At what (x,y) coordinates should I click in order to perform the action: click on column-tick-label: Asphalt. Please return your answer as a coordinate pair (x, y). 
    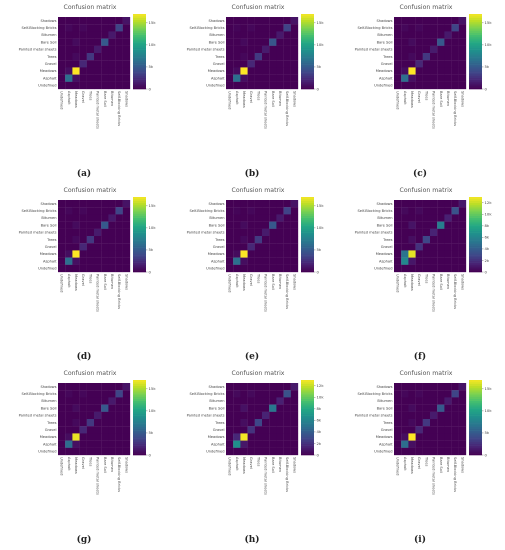
    Looking at the image, I should click on (405, 464).